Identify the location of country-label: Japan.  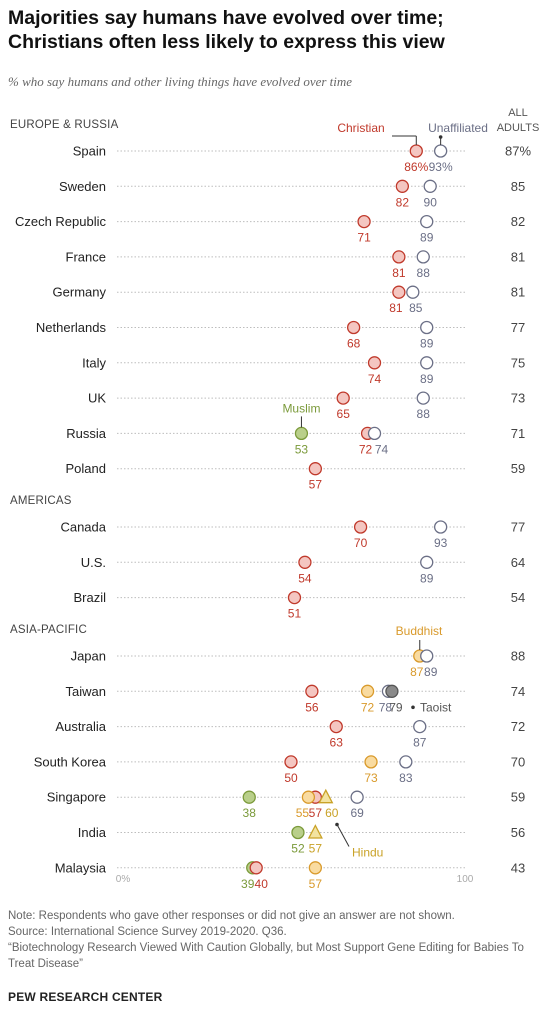
(88, 656).